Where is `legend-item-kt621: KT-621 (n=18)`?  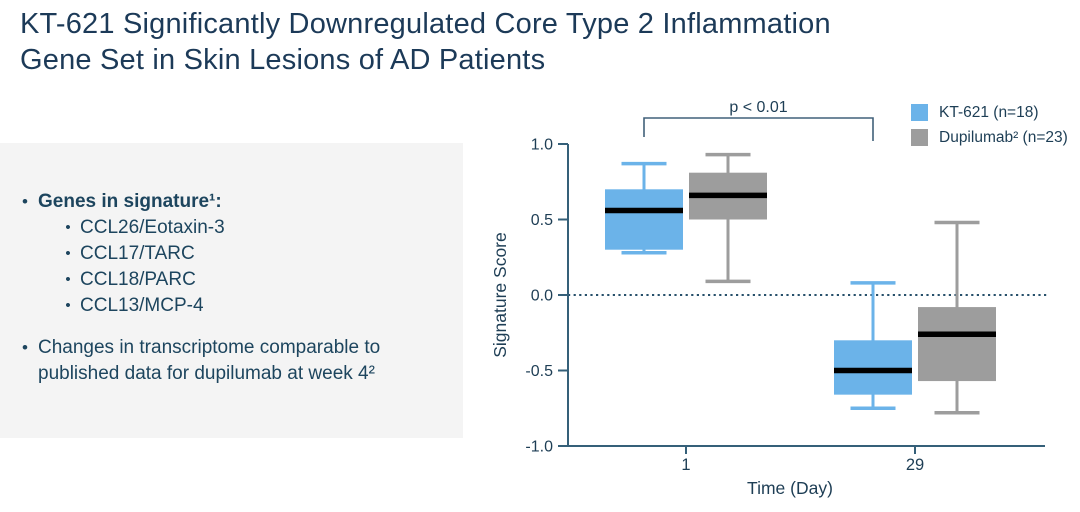
legend-item-kt621: KT-621 (n=18) is located at coordinates (989, 112).